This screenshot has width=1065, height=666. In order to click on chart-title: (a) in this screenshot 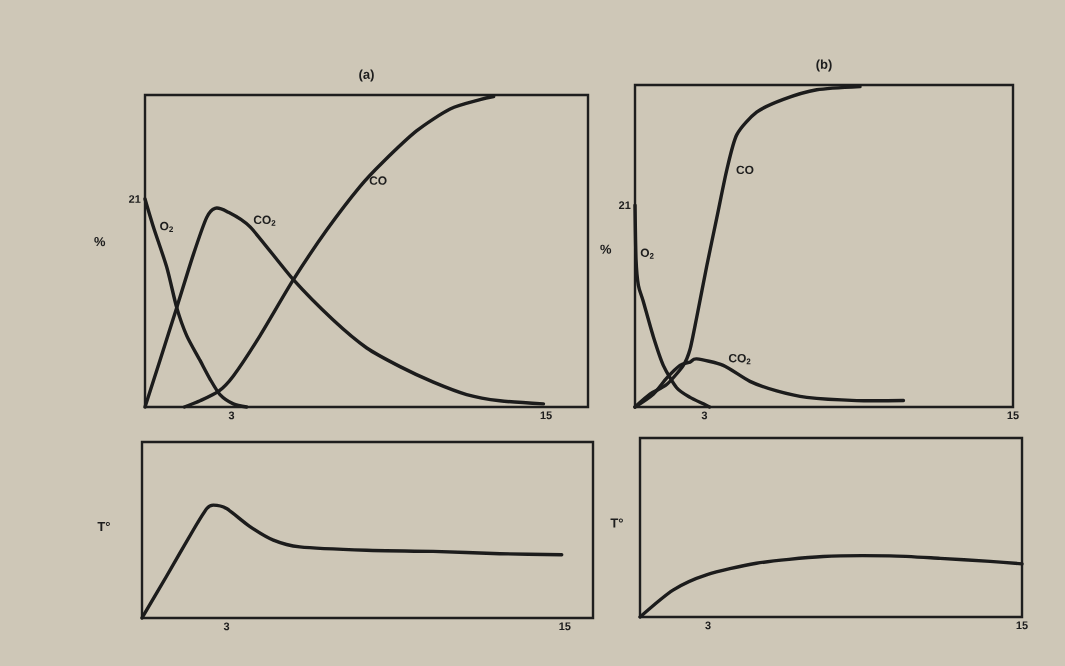, I will do `click(366, 75)`.